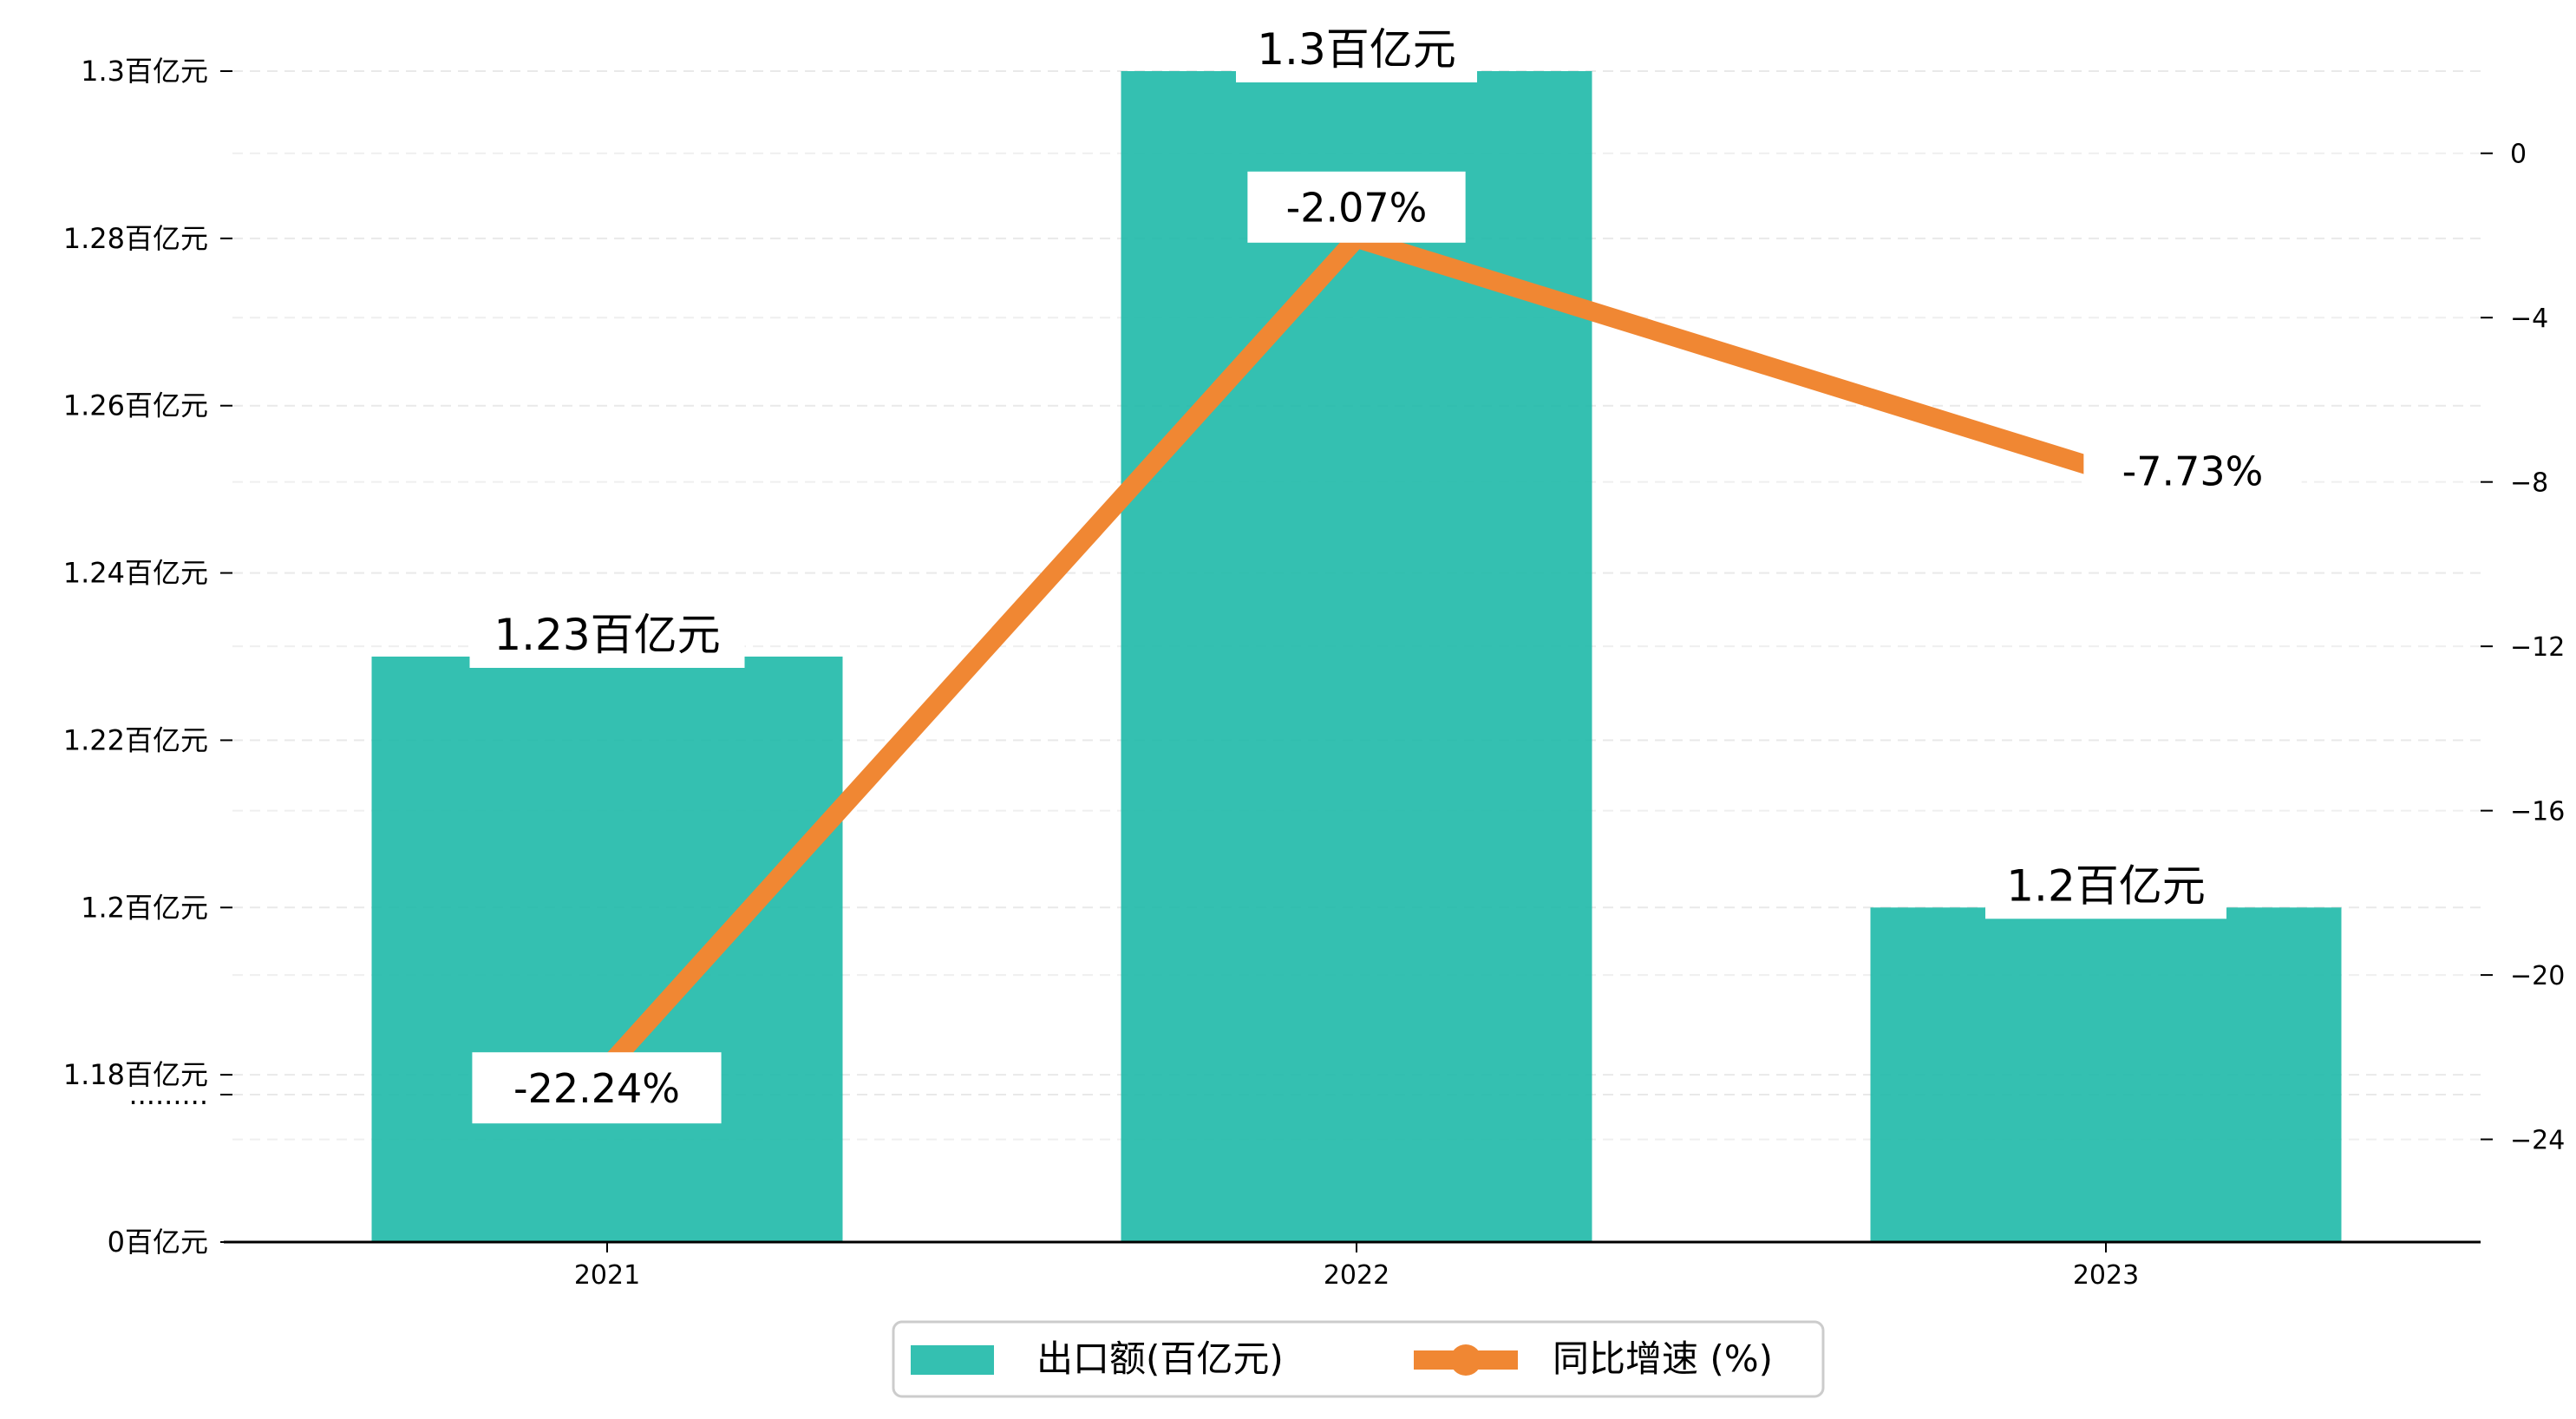 This screenshot has height=1419, width=2576. I want to click on right-tick-label-2: −8, so click(2529, 484).